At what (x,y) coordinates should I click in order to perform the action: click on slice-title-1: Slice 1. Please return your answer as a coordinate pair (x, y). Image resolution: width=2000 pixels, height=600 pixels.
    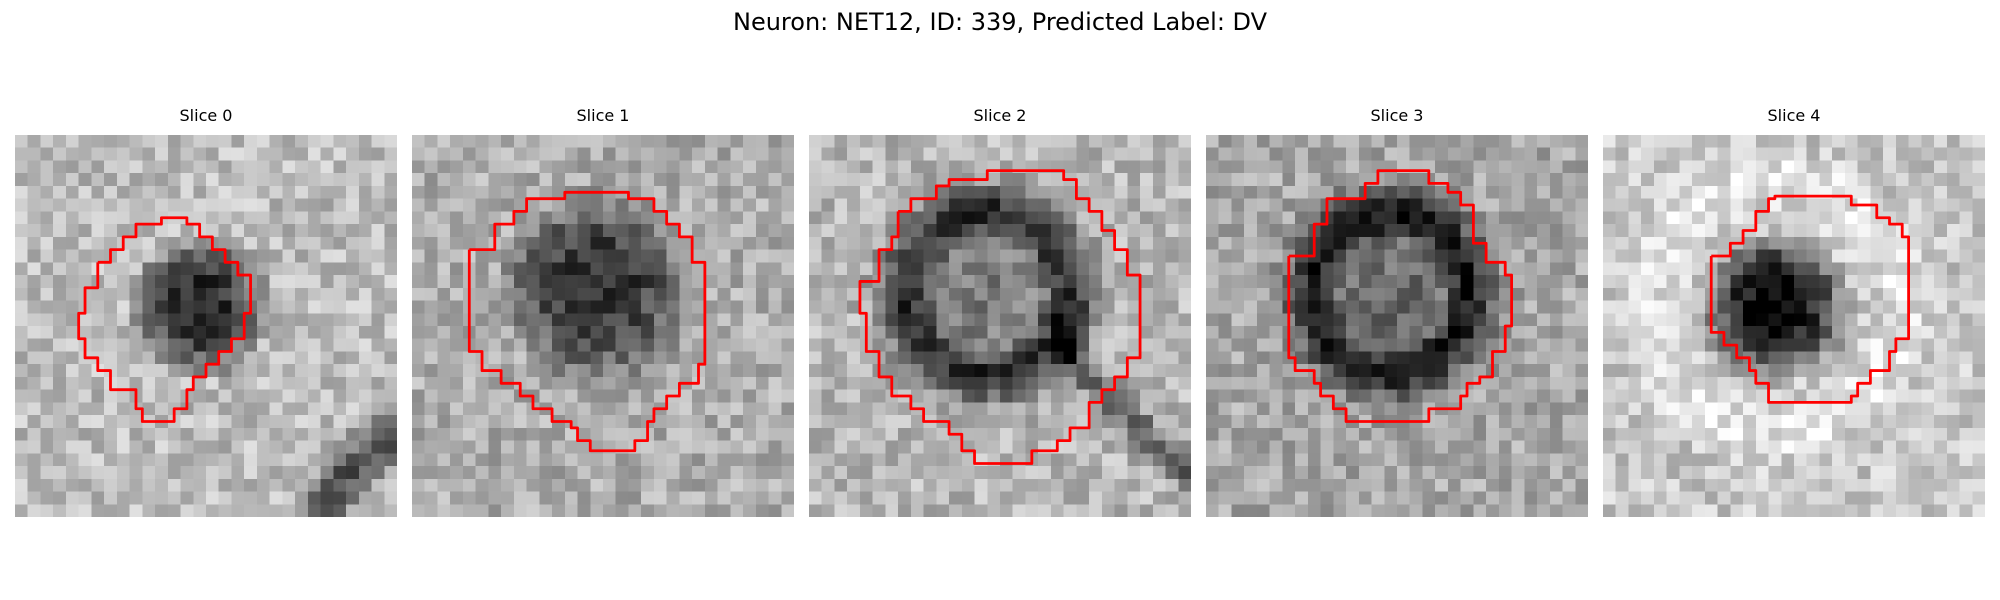
    Looking at the image, I should click on (603, 115).